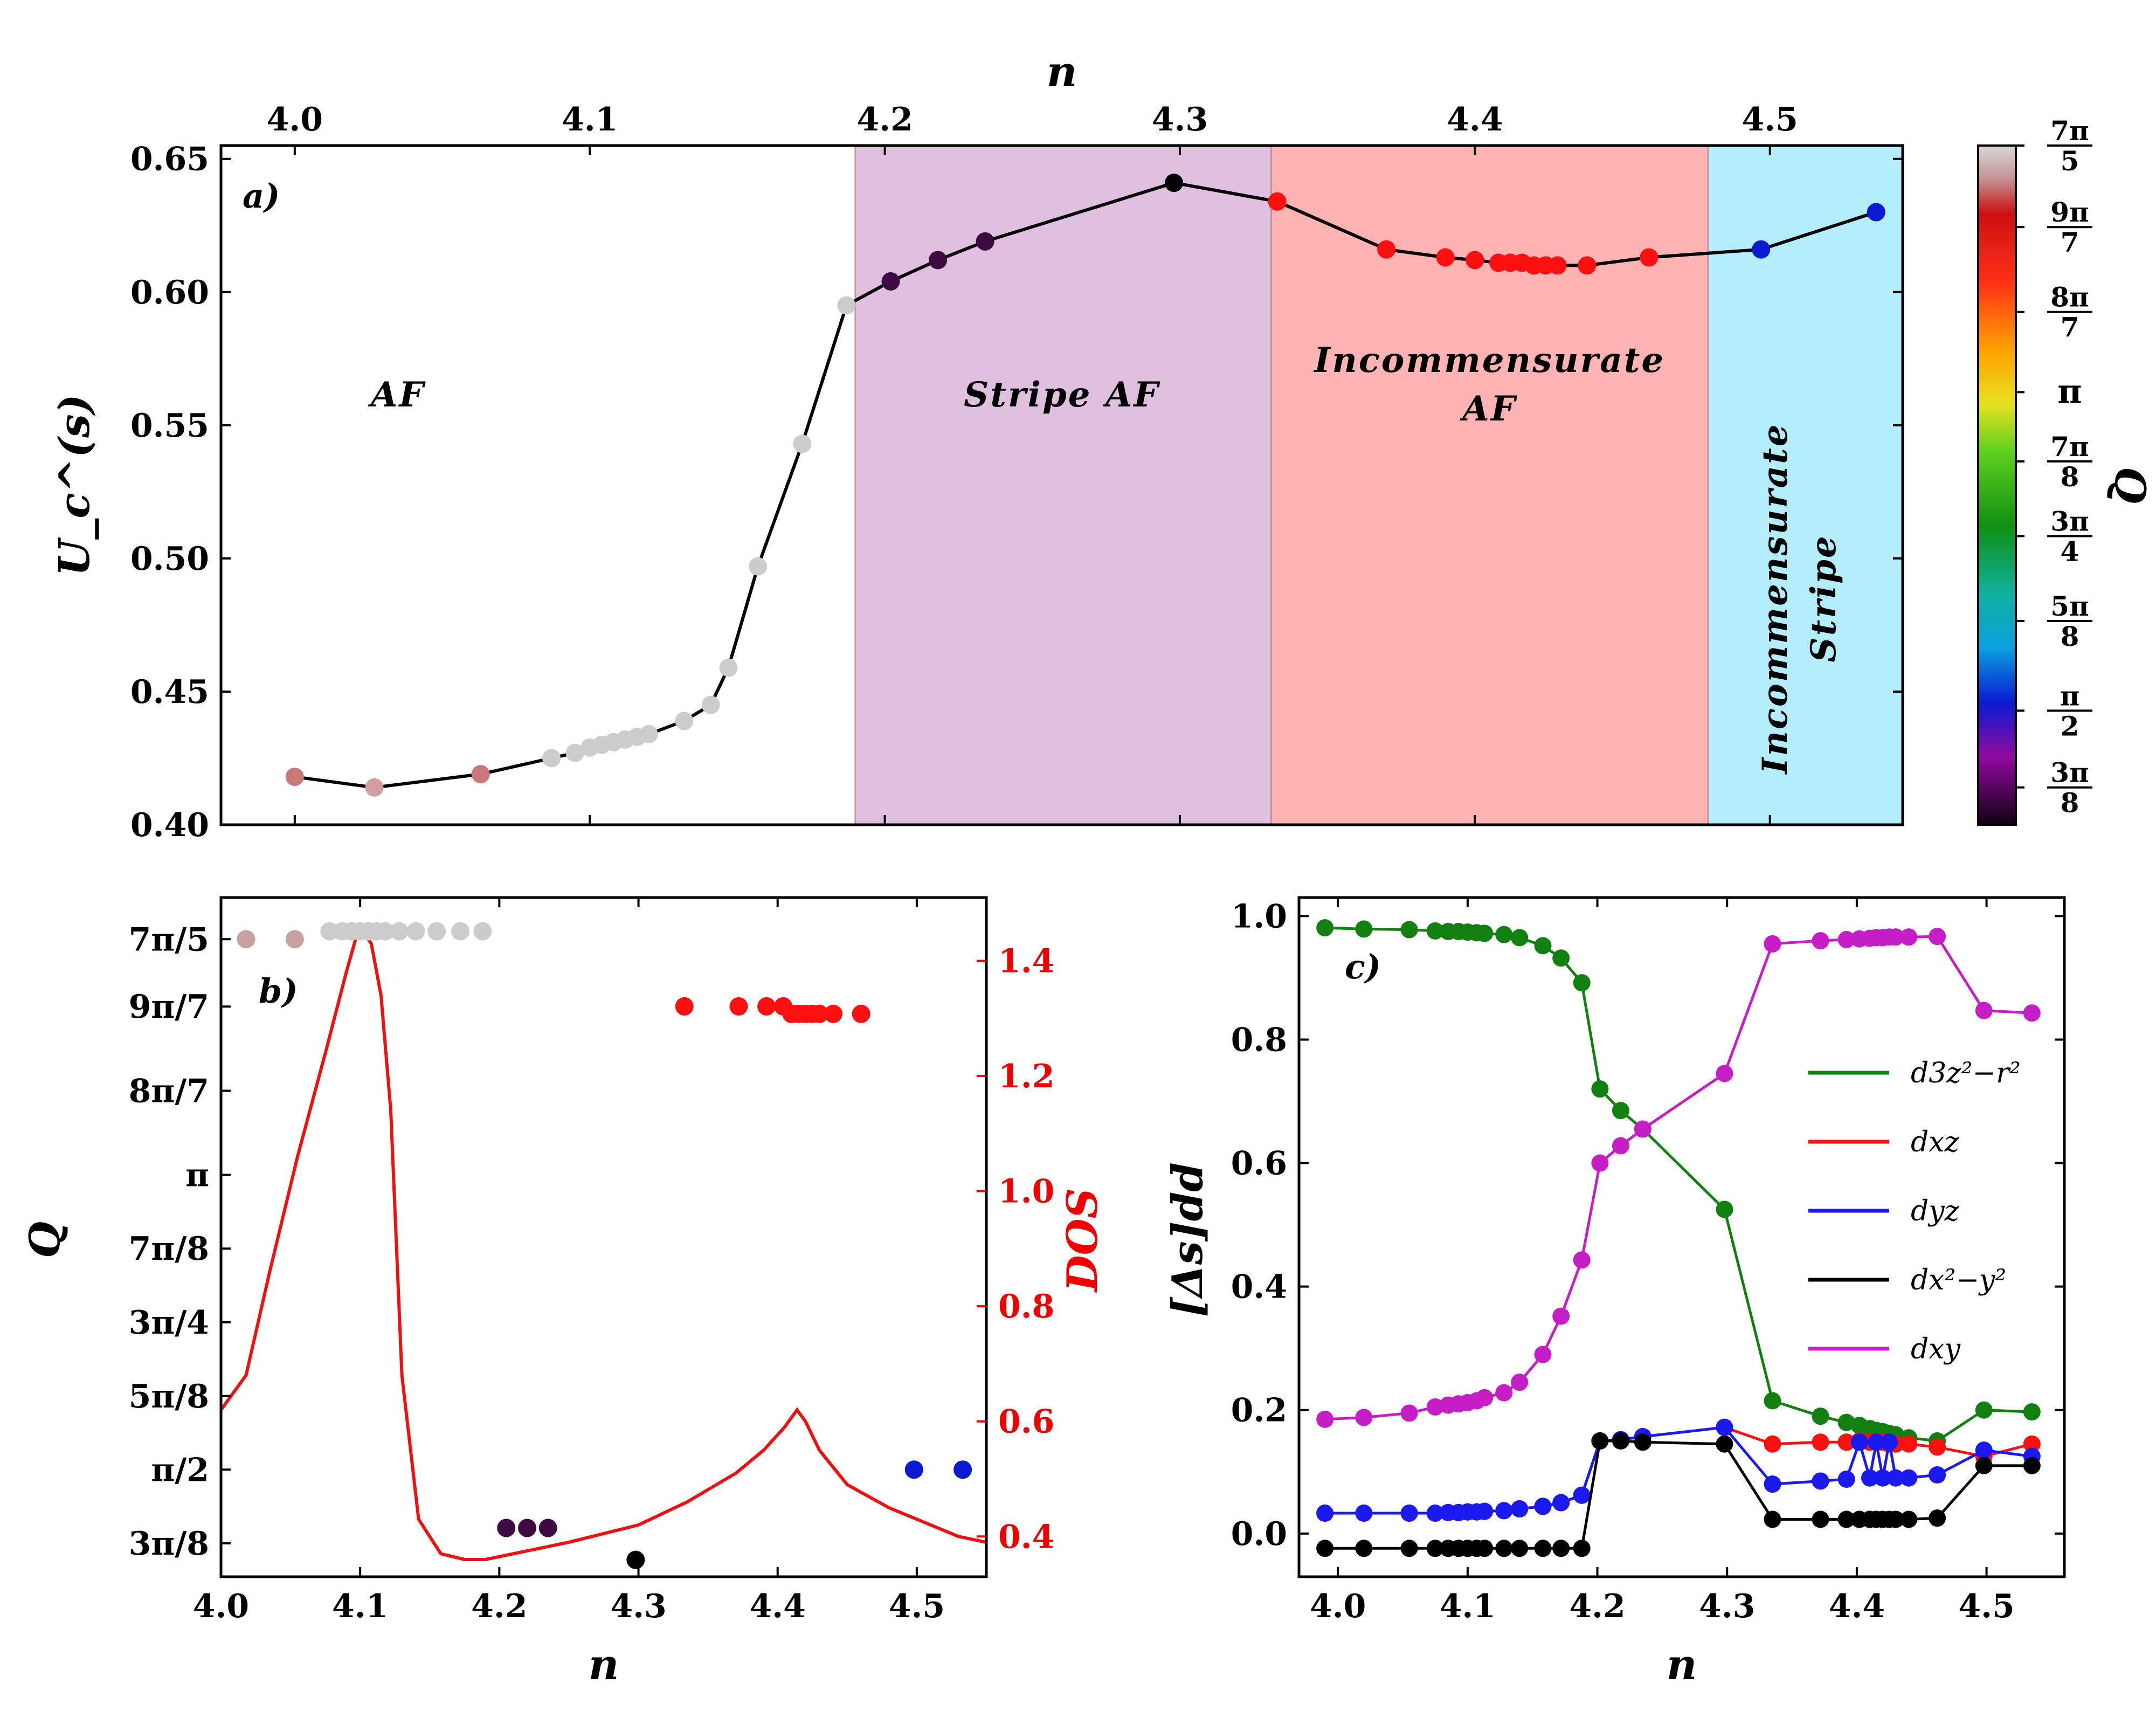 The height and width of the screenshot is (1725, 2156). Describe the element at coordinates (295, 120) in the screenshot. I see `a-x-tick-label: 4.0` at that location.